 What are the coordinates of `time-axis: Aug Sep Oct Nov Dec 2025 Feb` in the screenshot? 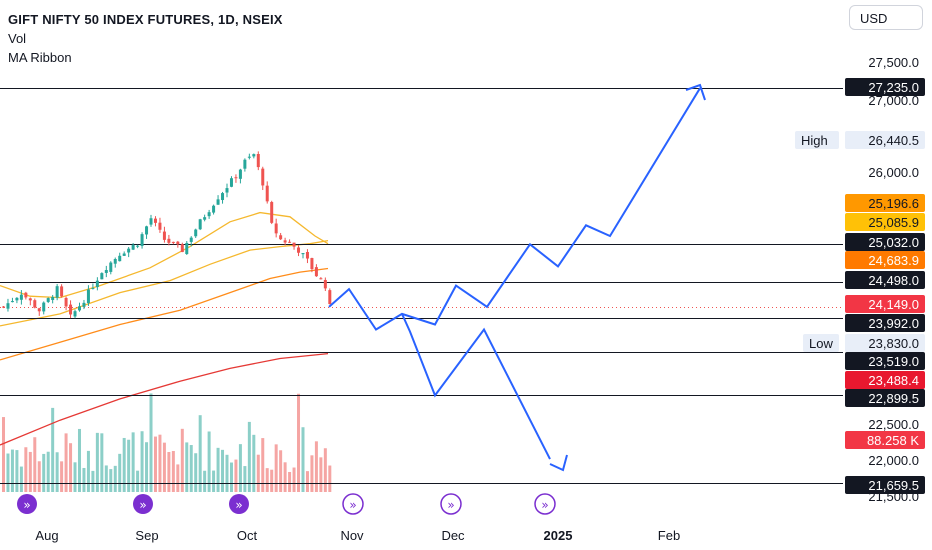 It's located at (421, 536).